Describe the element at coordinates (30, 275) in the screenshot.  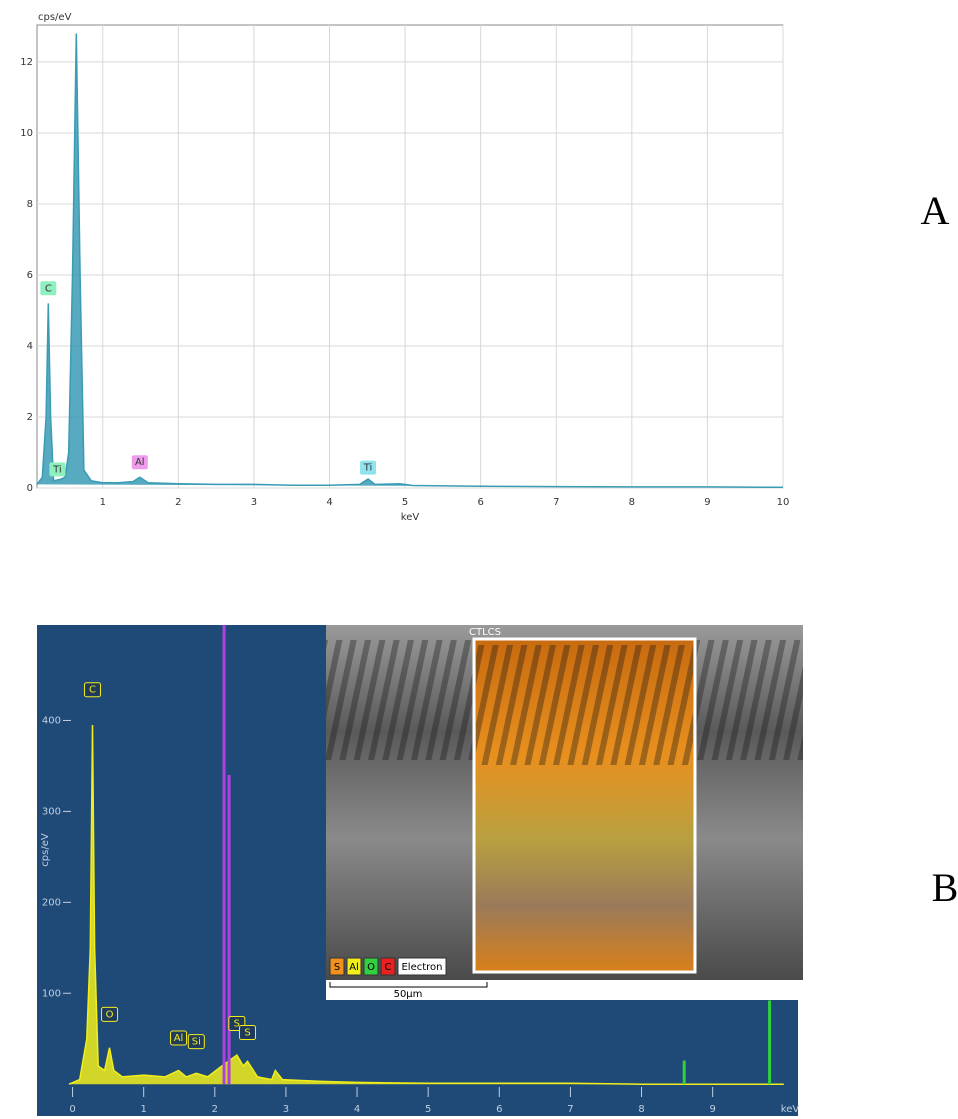
I see `y-tick-label: 6` at that location.